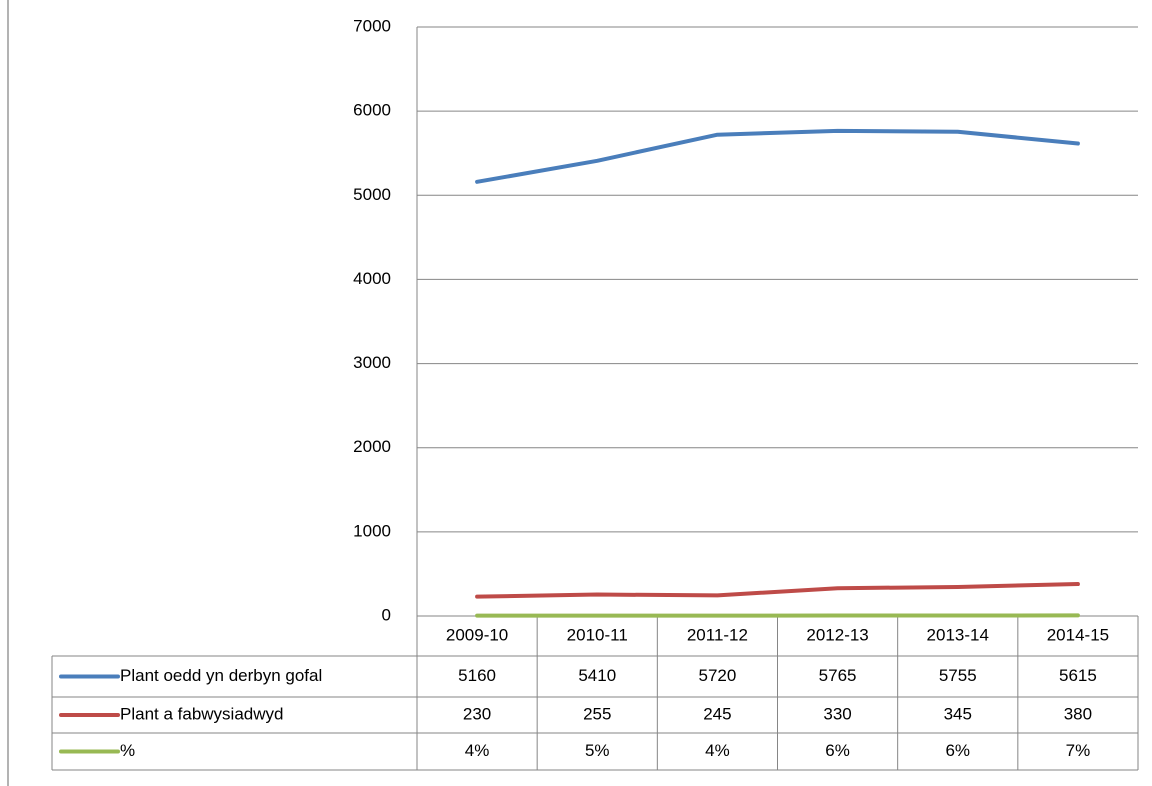 This screenshot has height=786, width=1152. I want to click on y-tick-label: 4000, so click(372, 278).